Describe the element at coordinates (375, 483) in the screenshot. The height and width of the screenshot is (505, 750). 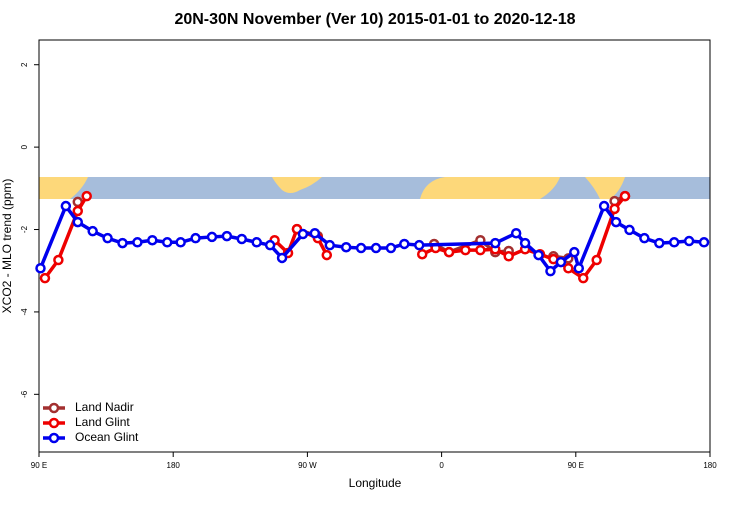
I see `x-axis-label: Longitude` at that location.